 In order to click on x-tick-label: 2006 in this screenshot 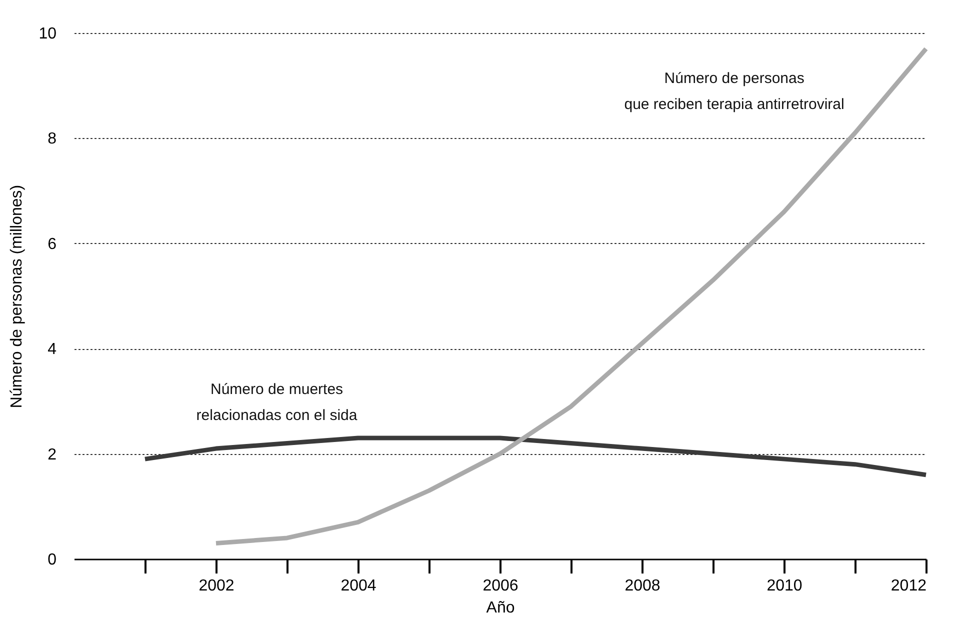, I will do `click(500, 586)`.